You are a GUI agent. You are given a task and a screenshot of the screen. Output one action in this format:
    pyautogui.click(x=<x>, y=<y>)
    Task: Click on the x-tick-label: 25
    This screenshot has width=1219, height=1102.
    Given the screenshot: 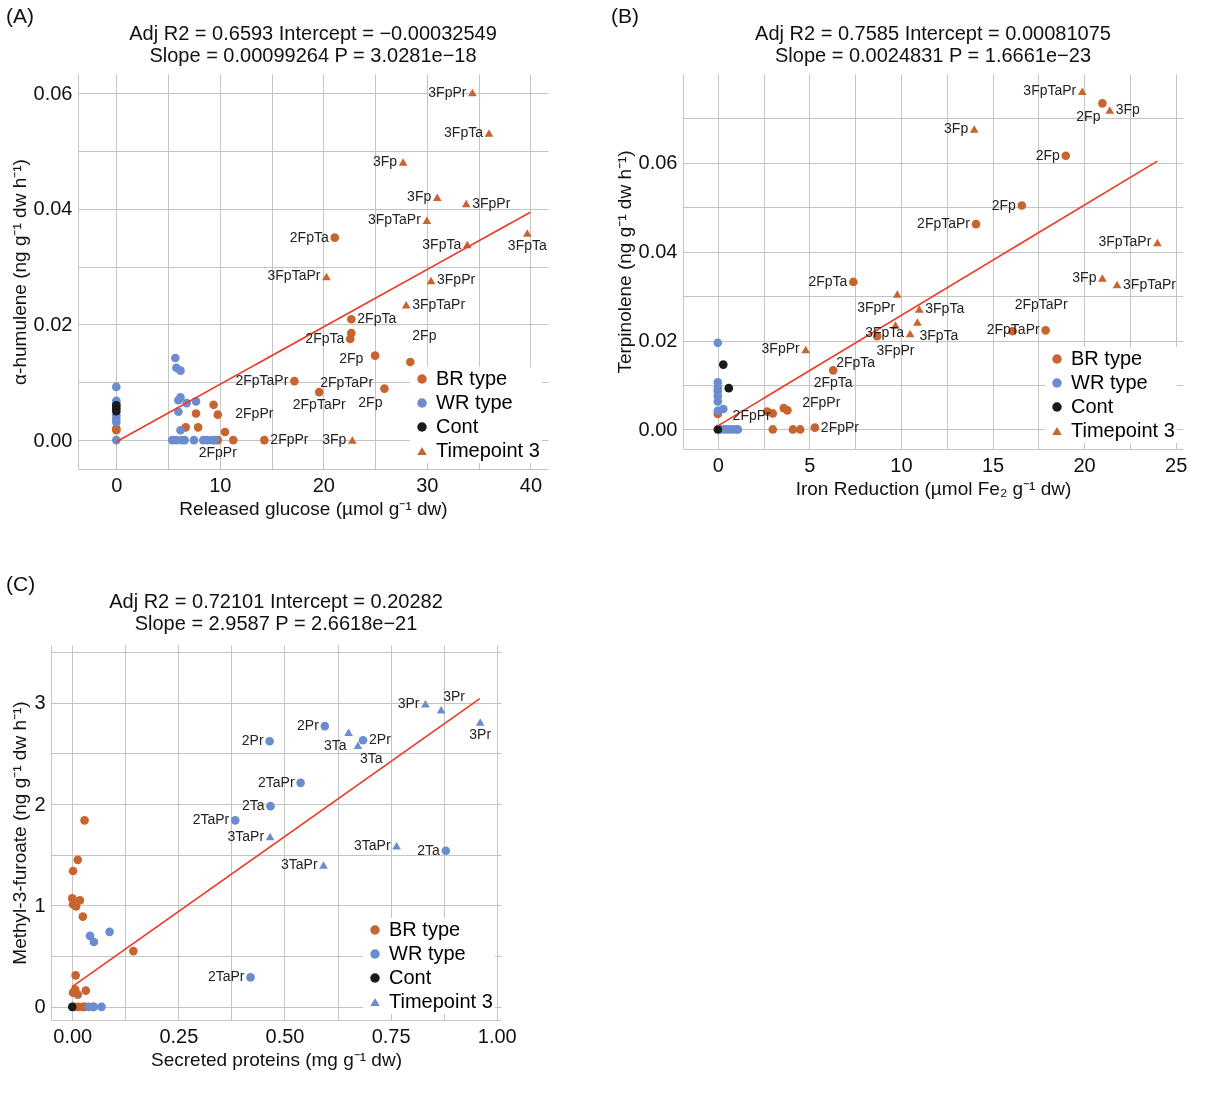 What is the action you would take?
    pyautogui.click(x=1176, y=464)
    